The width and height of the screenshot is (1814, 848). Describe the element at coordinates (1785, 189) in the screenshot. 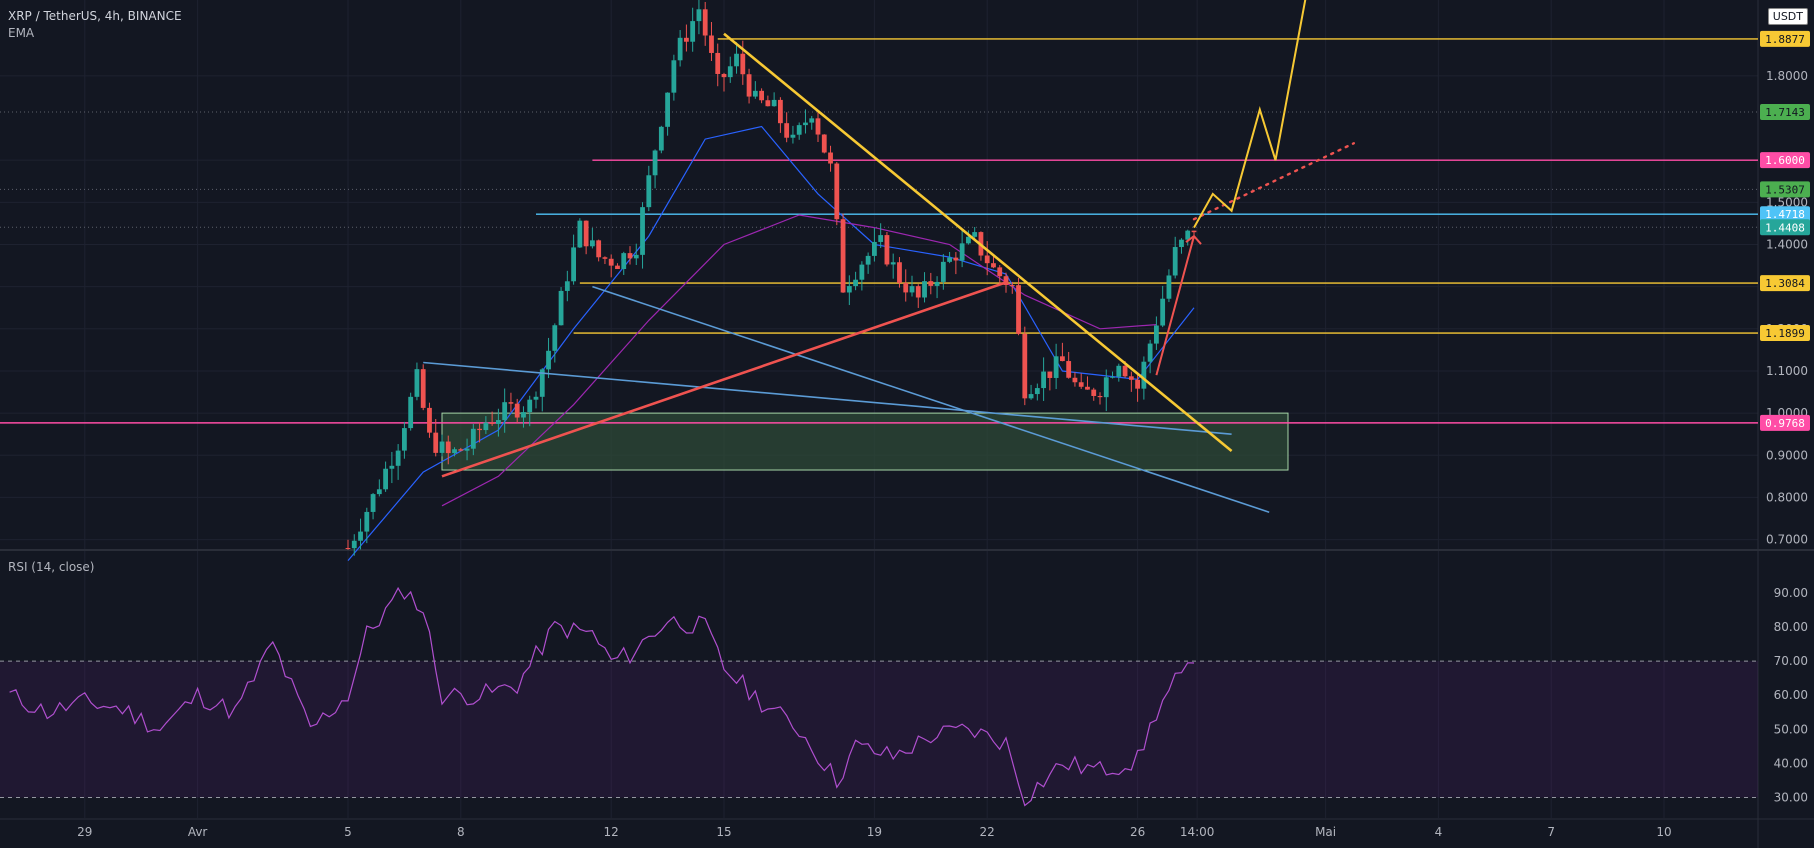

I see `price-tag-text: 1.5307` at that location.